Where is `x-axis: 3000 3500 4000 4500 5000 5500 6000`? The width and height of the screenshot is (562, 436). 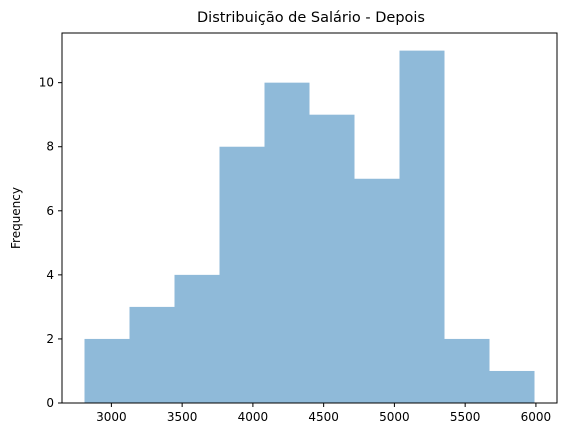 x-axis: 3000 3500 4000 4500 5000 5500 6000 is located at coordinates (323, 413).